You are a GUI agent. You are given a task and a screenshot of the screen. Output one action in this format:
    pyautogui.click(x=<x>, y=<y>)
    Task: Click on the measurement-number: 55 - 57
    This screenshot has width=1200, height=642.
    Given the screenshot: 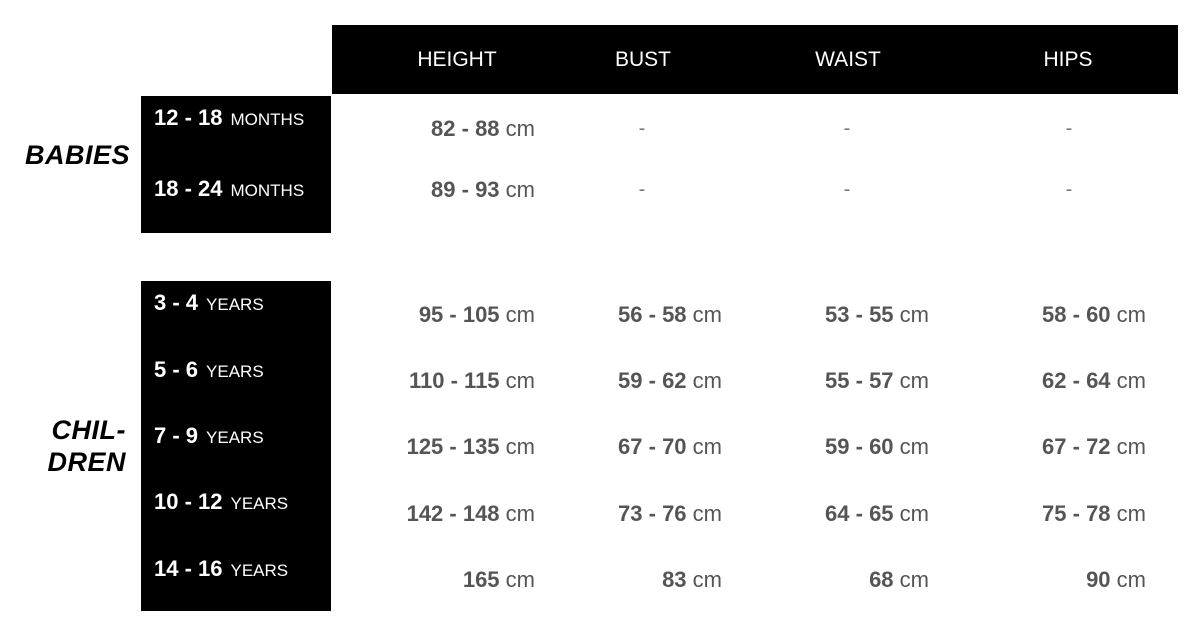 What is the action you would take?
    pyautogui.click(x=859, y=380)
    